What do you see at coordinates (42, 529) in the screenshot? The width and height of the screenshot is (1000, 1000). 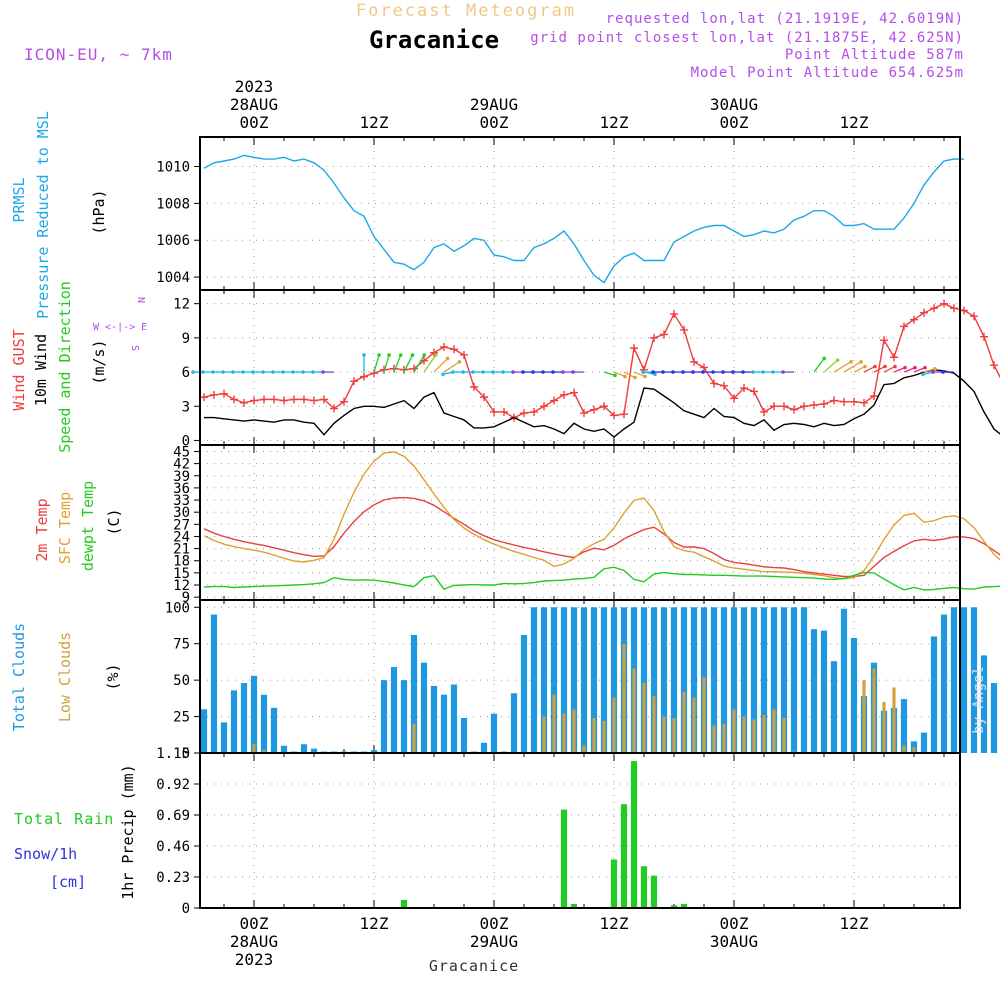 I see `label-2m-temp: 2m Temp` at bounding box center [42, 529].